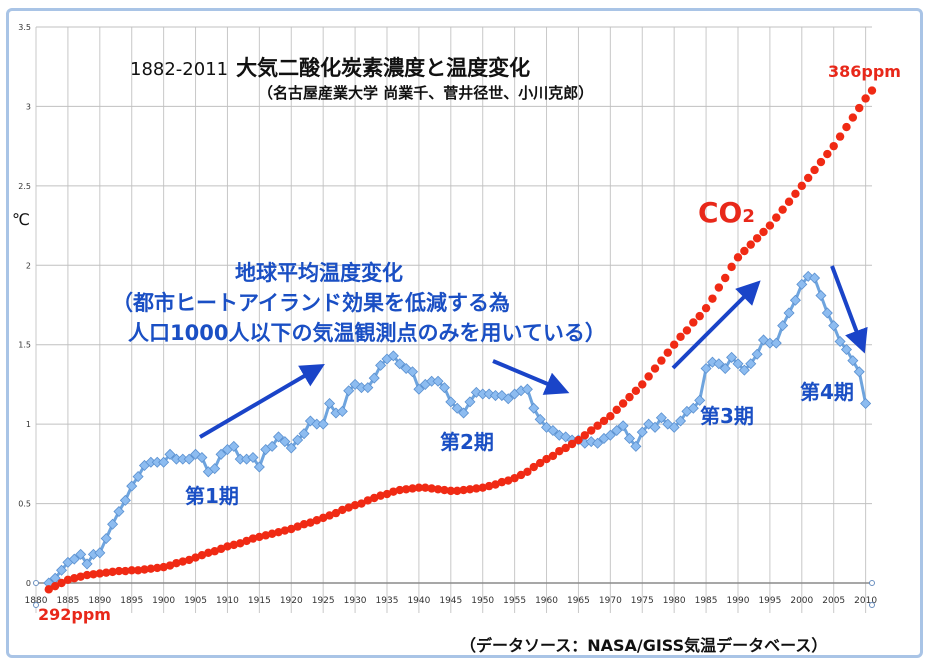 This screenshot has height=667, width=931. I want to click on x-tick-label: 1935, so click(387, 601).